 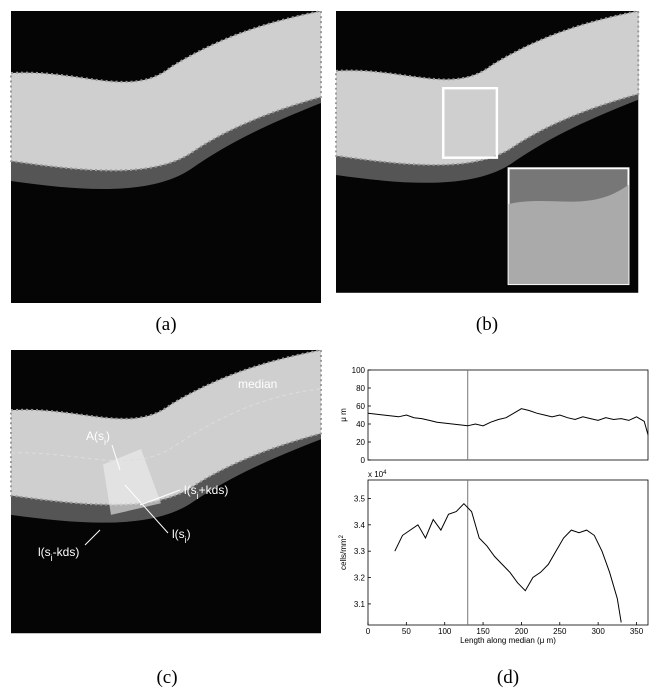 I want to click on y-tick-label: 3.5, so click(x=360, y=498).